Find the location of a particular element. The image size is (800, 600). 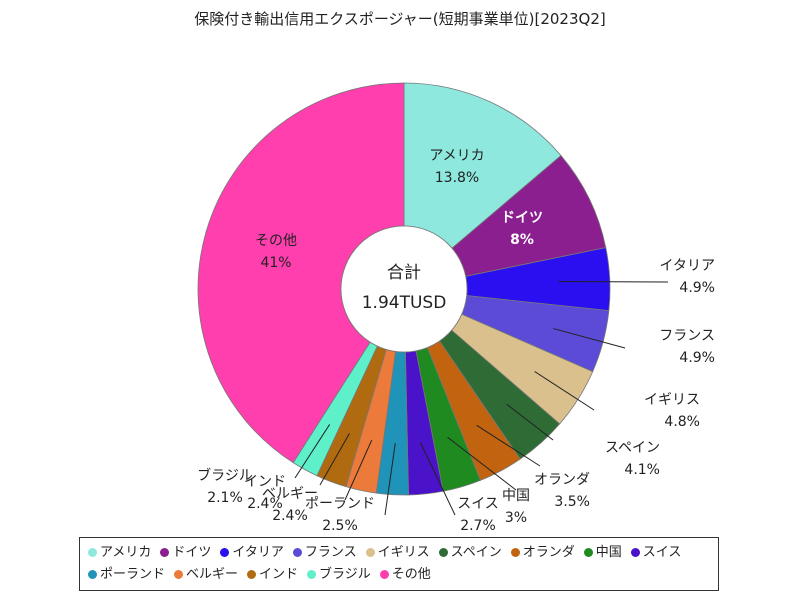

legend-label: オランダ is located at coordinates (548, 552).